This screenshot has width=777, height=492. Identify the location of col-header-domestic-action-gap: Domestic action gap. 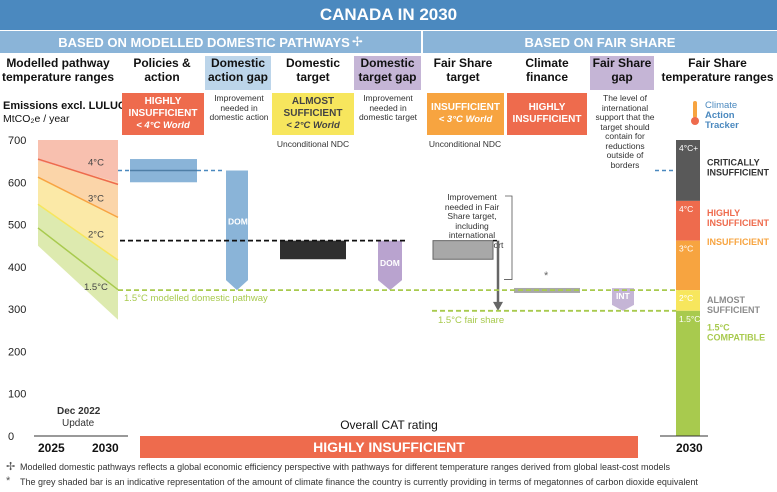
(238, 73).